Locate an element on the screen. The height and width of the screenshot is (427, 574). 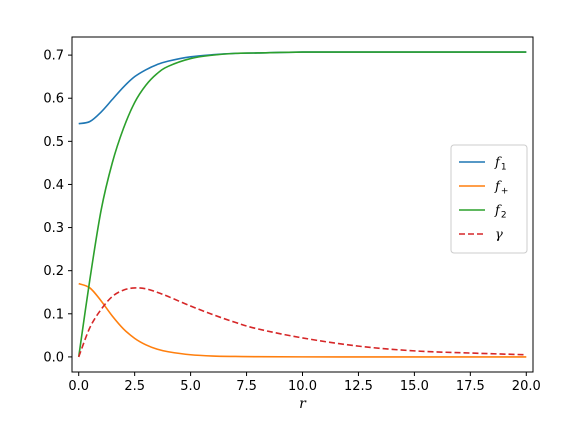
x-tick-label: 5.0 is located at coordinates (190, 386).